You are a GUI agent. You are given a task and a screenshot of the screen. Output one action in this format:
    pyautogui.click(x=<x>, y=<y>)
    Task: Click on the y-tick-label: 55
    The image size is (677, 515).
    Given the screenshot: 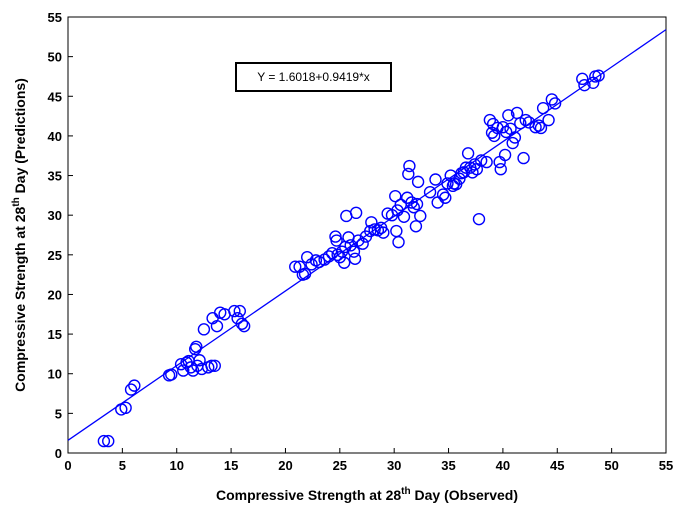 What is the action you would take?
    pyautogui.click(x=55, y=17)
    